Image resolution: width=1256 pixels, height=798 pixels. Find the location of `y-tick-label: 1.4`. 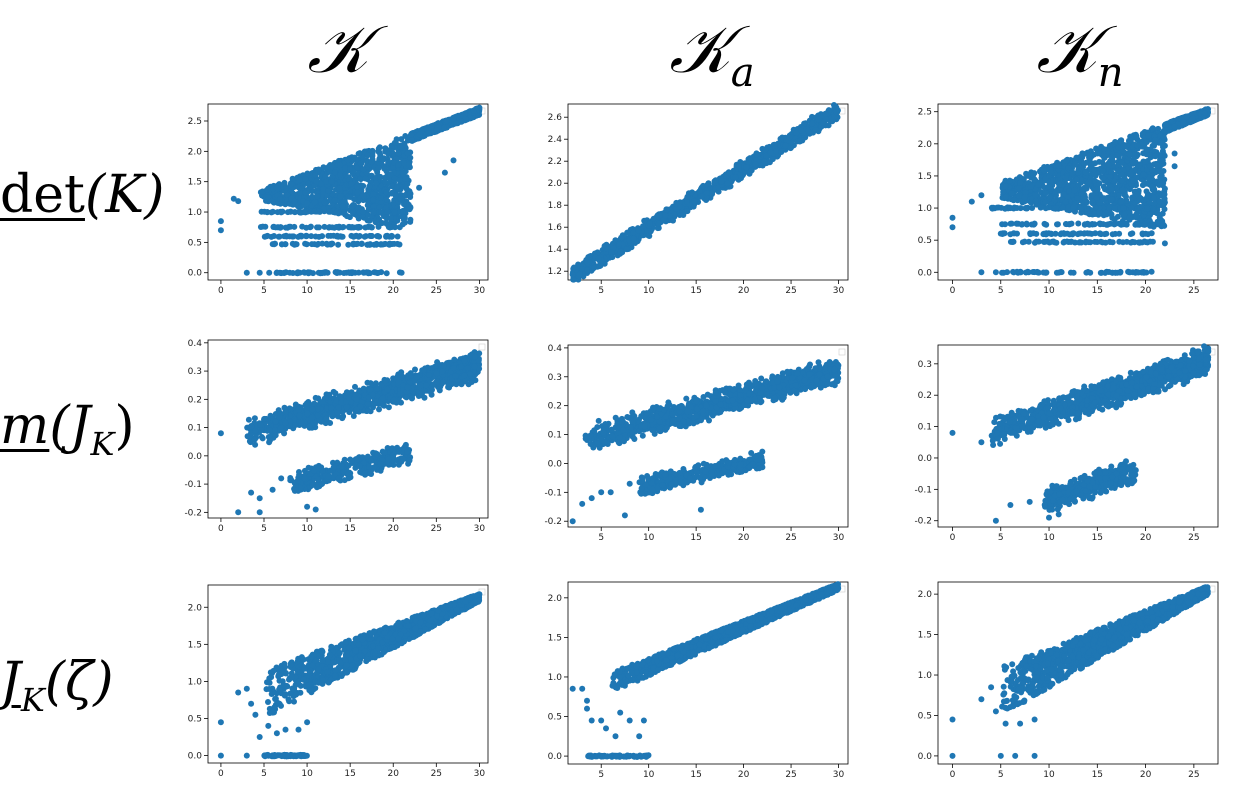

y-tick-label: 1.4 is located at coordinates (555, 250).